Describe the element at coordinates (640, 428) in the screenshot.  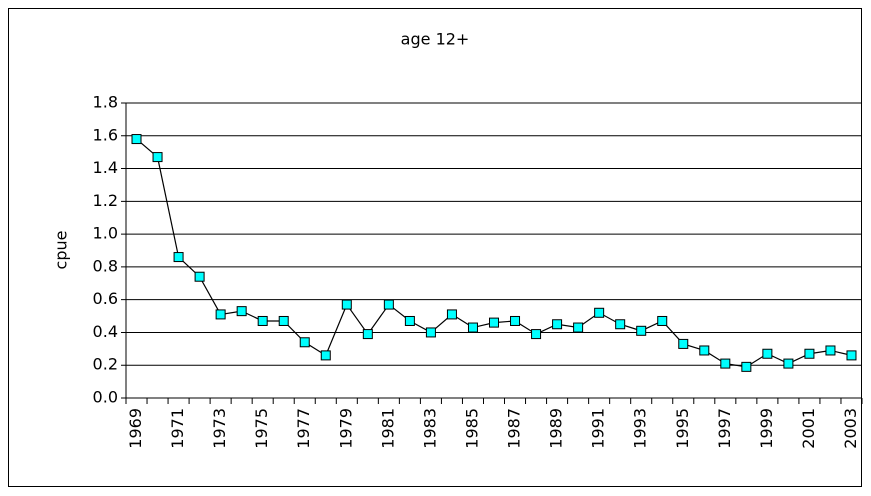
I see `x-tick-label: 1993` at that location.